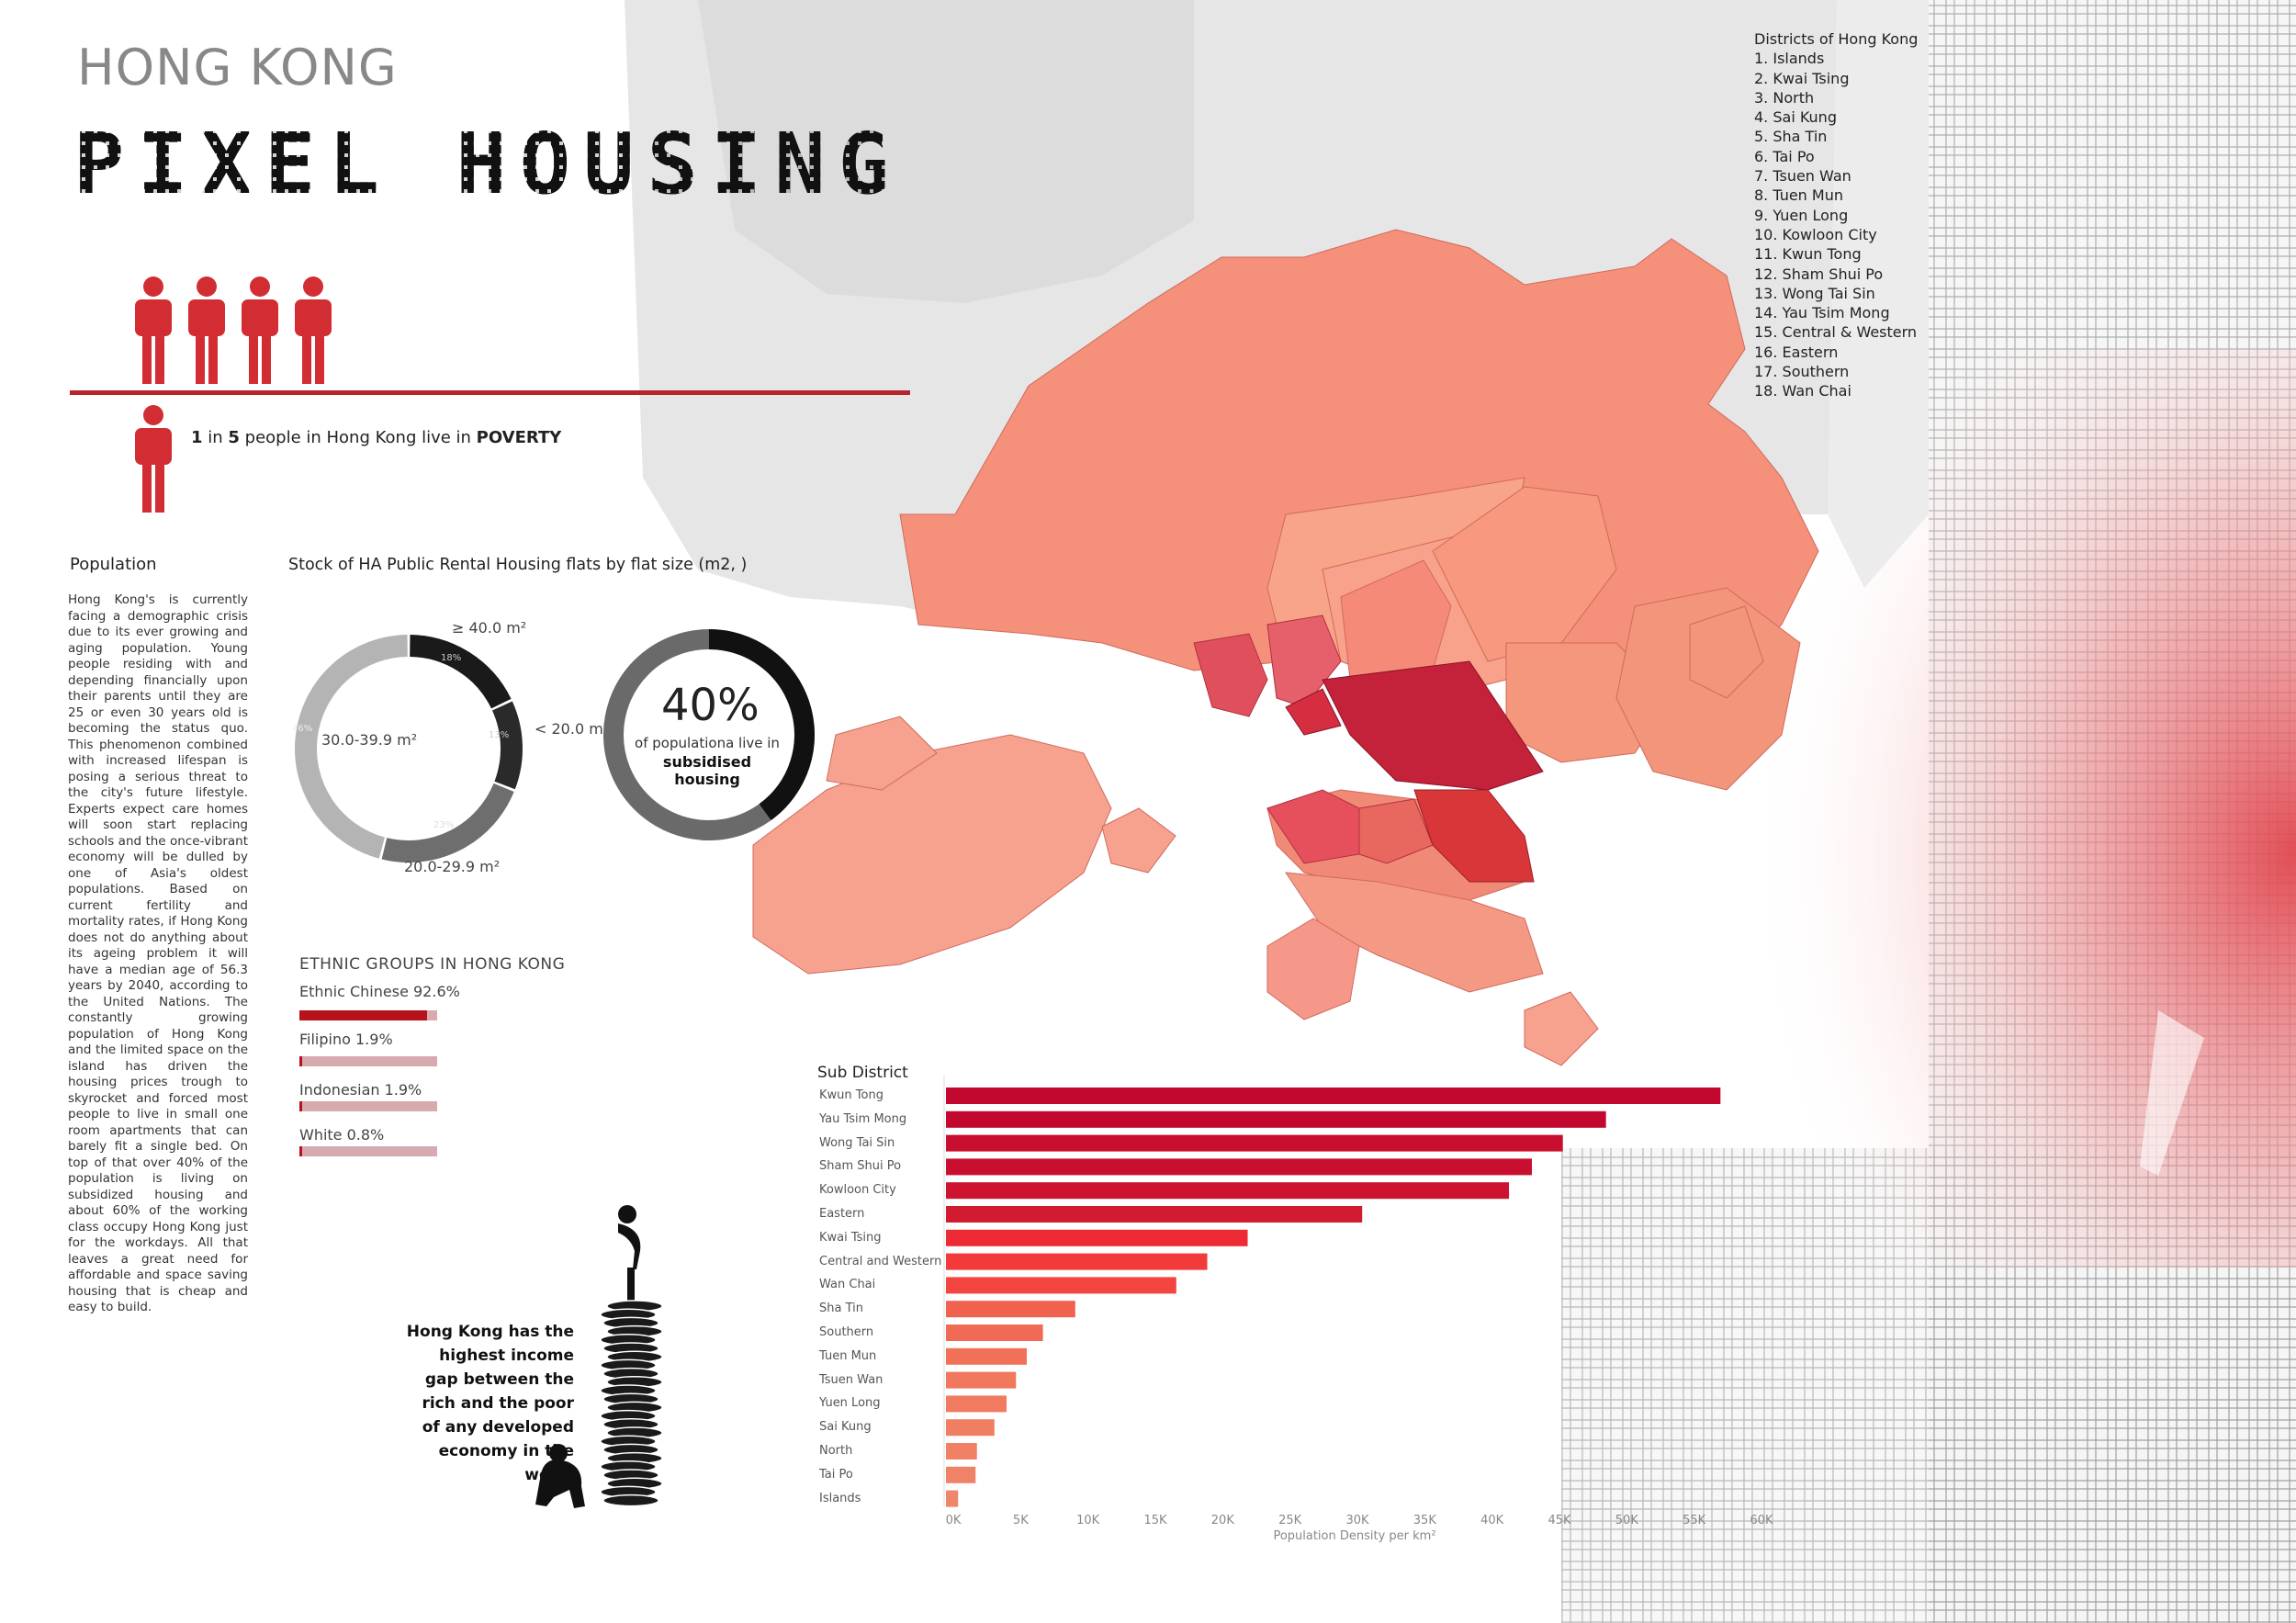 This screenshot has width=2296, height=1623. Describe the element at coordinates (850, 1403) in the screenshot. I see `category-label: Yuen Long` at that location.